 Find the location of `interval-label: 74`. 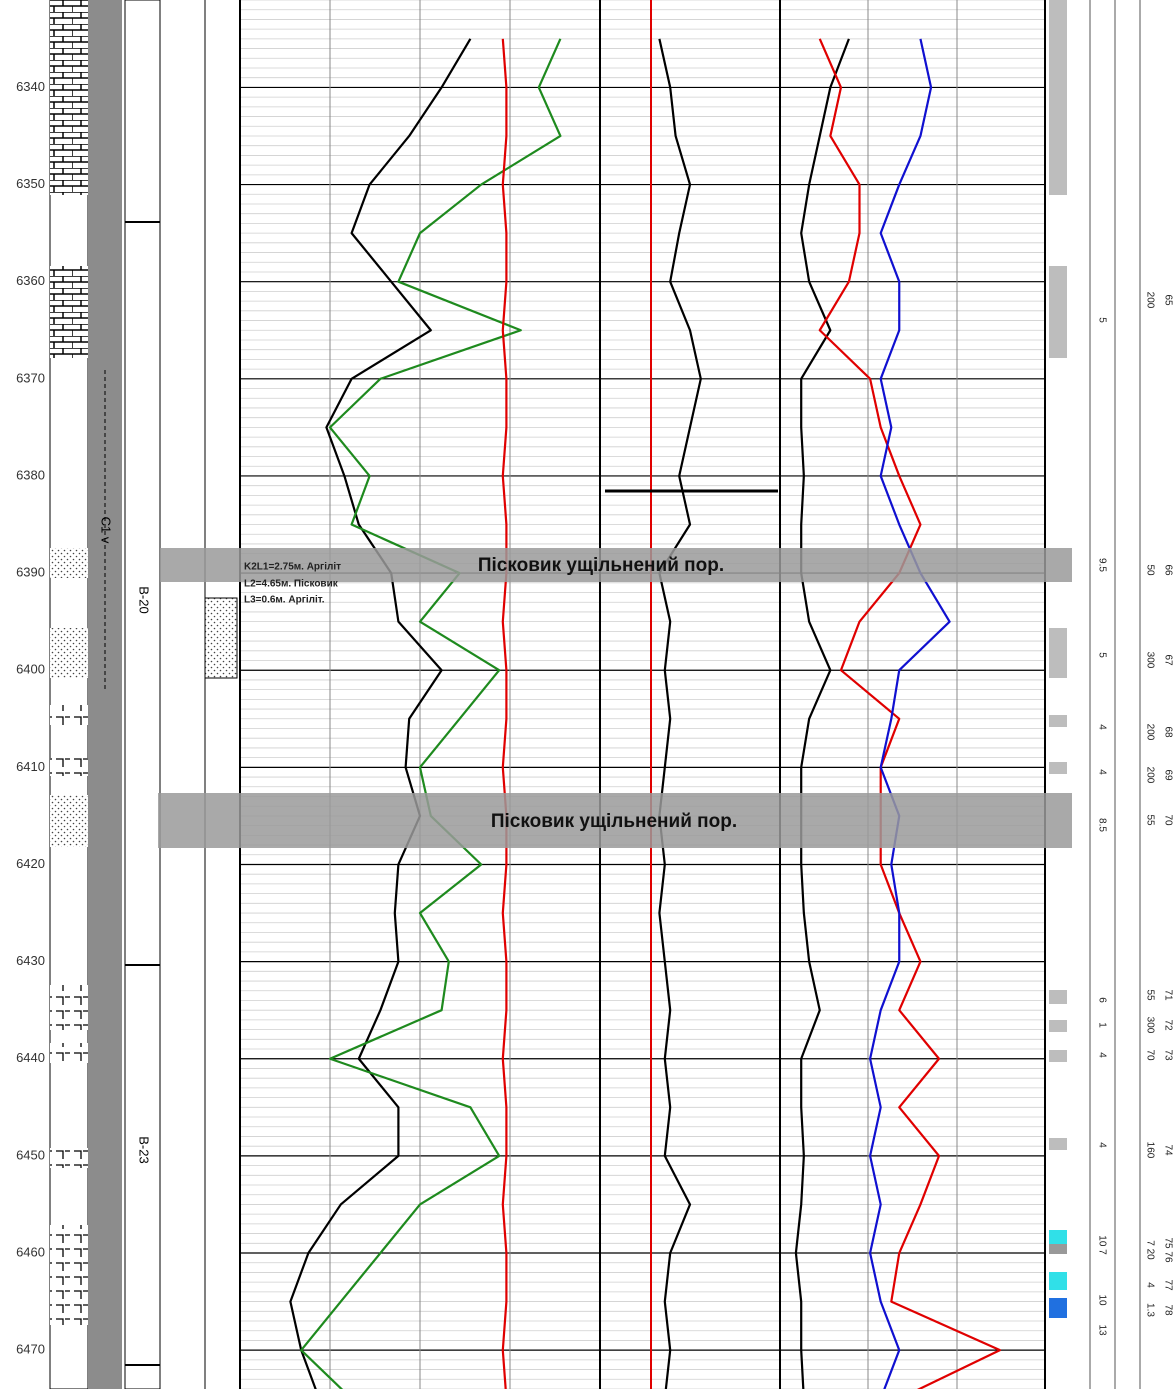

interval-label: 74 is located at coordinates (1167, 1150).